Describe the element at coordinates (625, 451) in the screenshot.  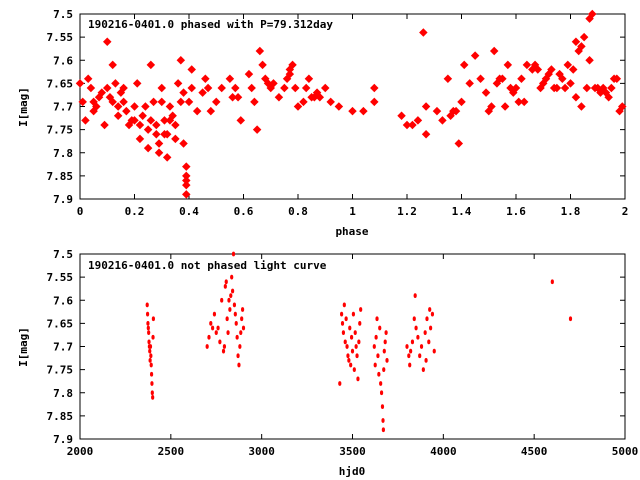
I see `x-tick-label: 5000` at that location.